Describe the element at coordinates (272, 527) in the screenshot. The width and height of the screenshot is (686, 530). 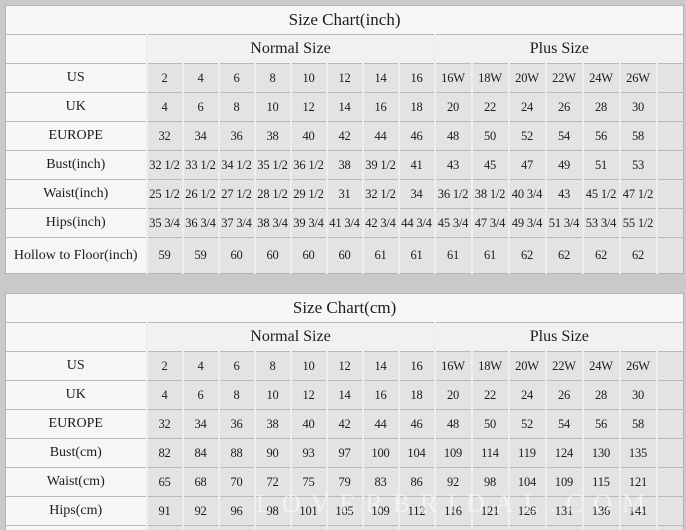
I see `size-value-cell: 150` at that location.